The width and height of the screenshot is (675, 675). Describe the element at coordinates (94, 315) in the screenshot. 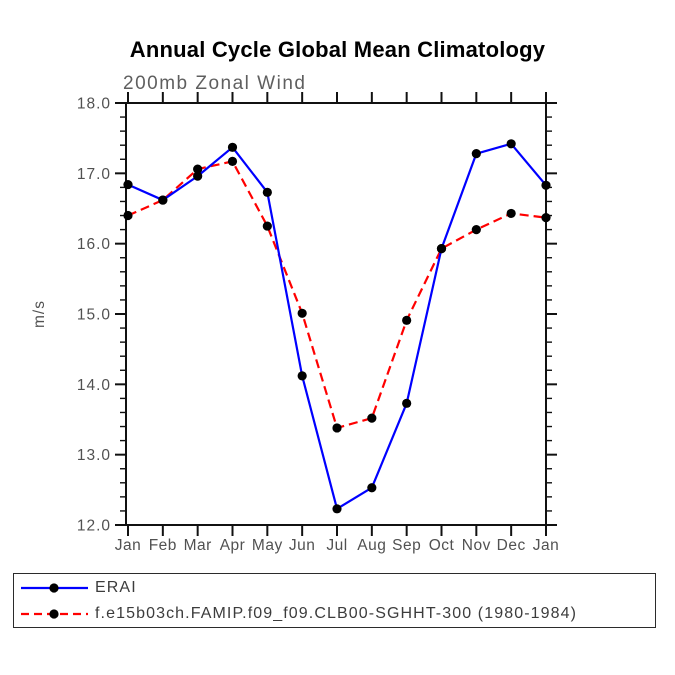

I see `y-tick-label: 15.0` at that location.